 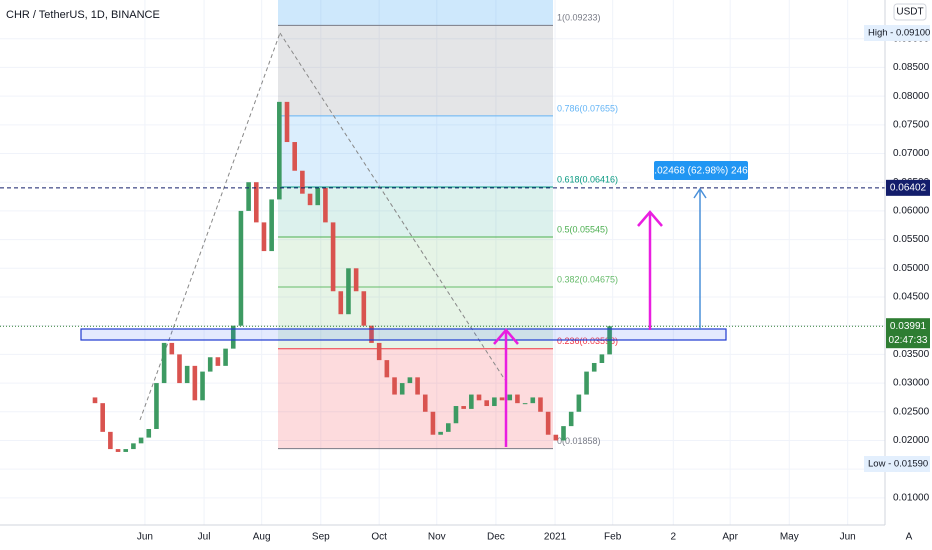 I want to click on countdown: 02:47:33, so click(x=908, y=340).